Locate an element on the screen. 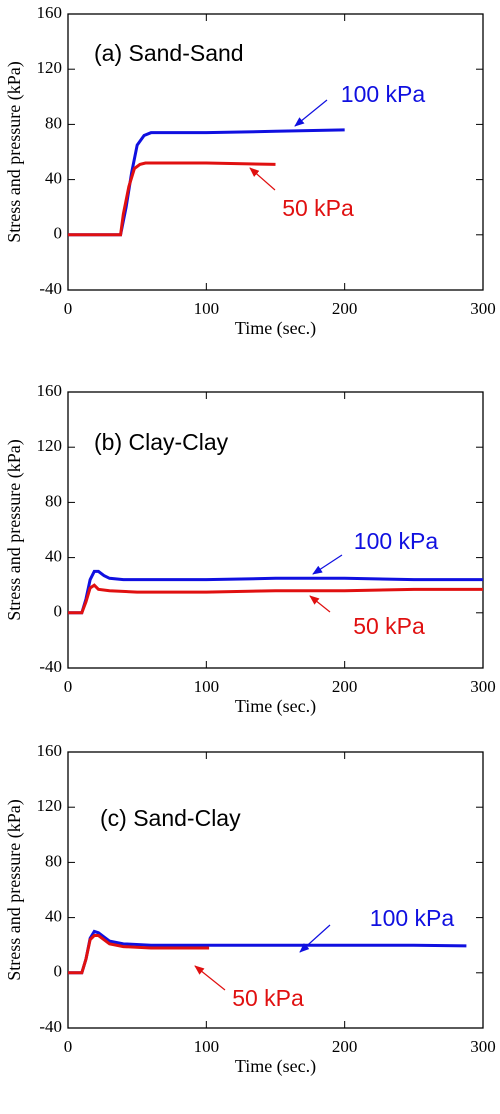  panel-title: (a) Sand-Sand is located at coordinates (169, 53).